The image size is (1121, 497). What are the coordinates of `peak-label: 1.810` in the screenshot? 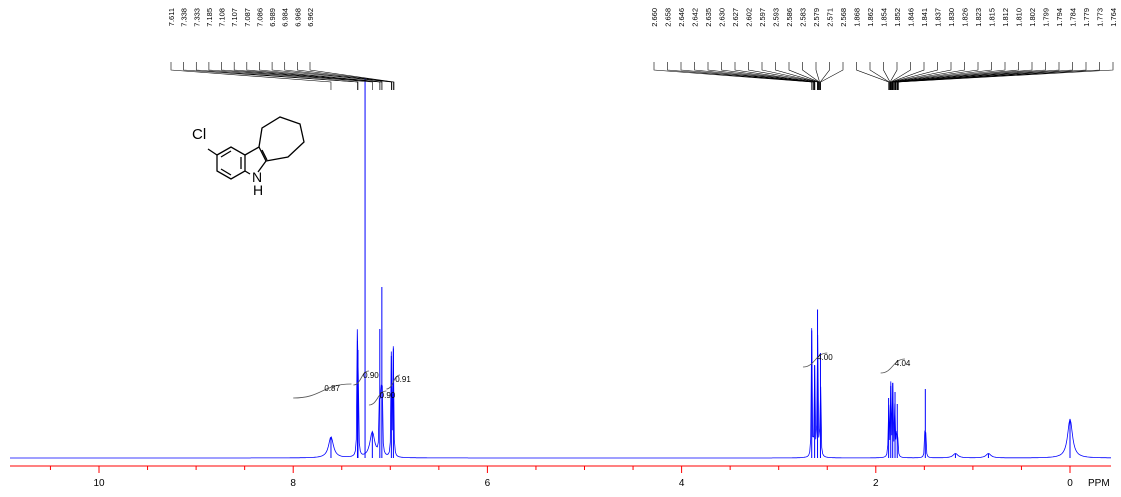 It's located at (1019, 17).